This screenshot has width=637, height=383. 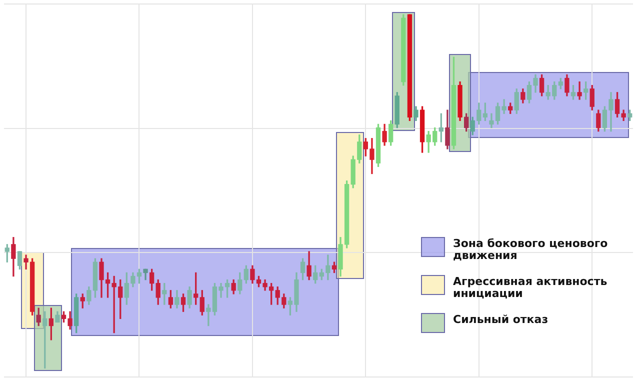 What do you see at coordinates (579, 90) in the screenshot?
I see `candlestick` at bounding box center [579, 90].